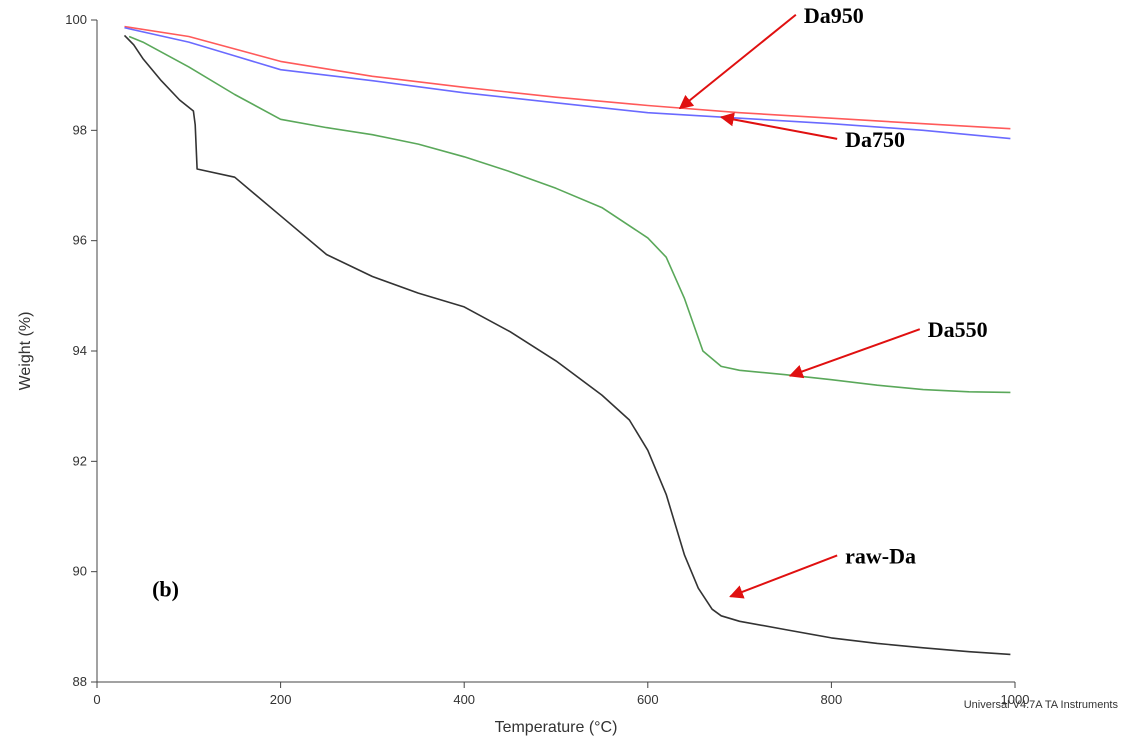  What do you see at coordinates (80, 129) in the screenshot?
I see `y-tick-label: 98` at bounding box center [80, 129].